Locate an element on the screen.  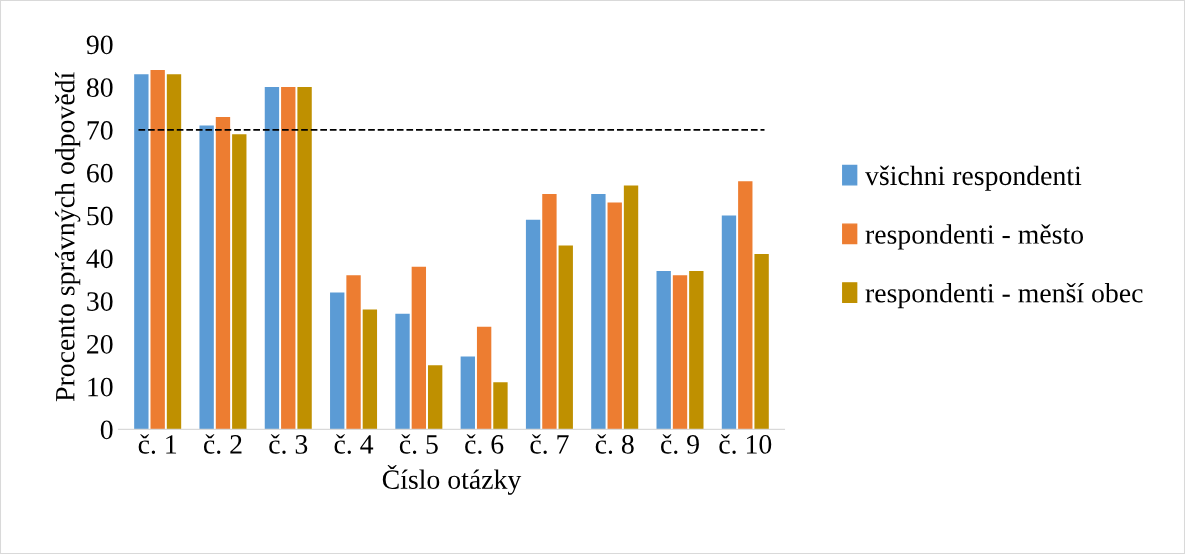
legend-label: respondenti - město is located at coordinates (974, 237).